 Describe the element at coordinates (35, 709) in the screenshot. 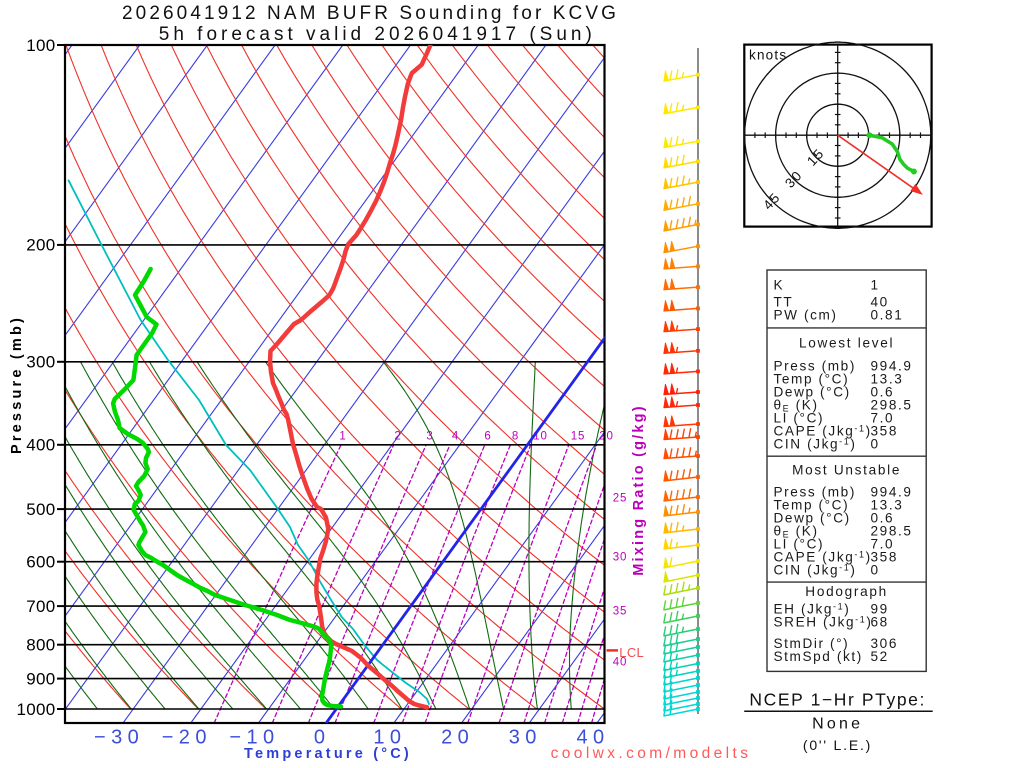

I see `svg-text: 1000` at that location.